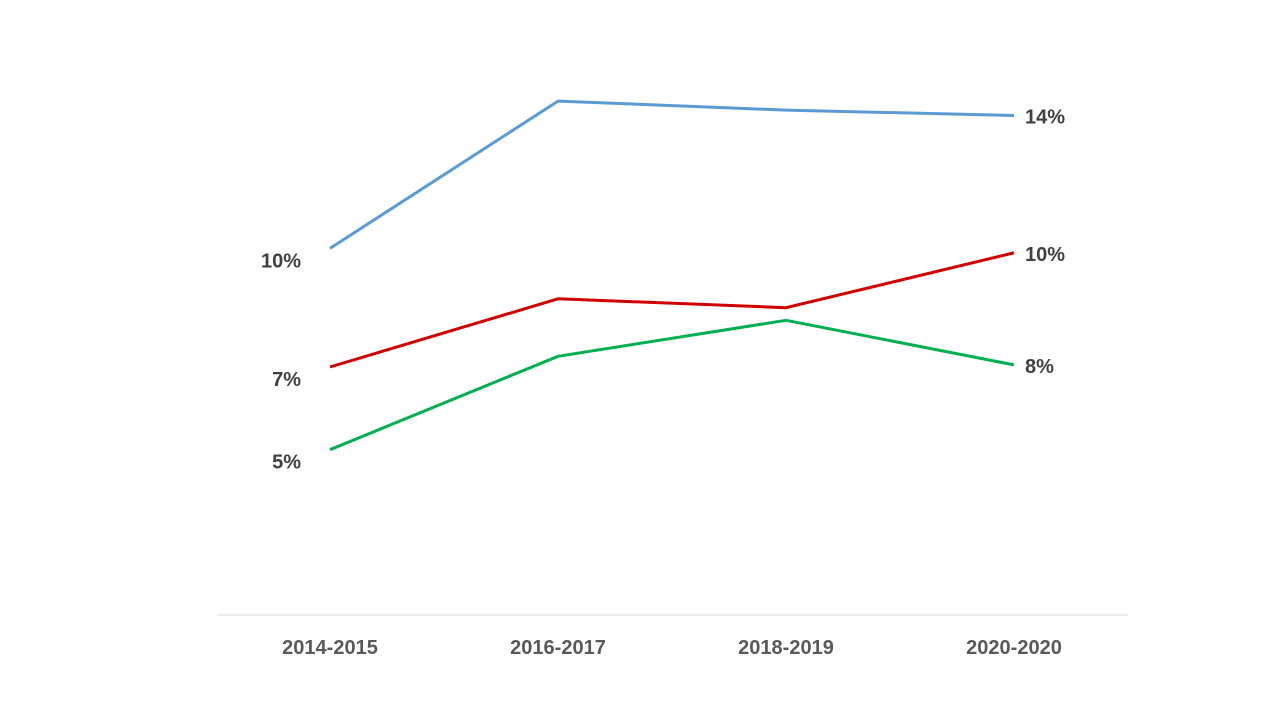  I want to click on x-tick-label: 2014-2015, so click(330, 648).